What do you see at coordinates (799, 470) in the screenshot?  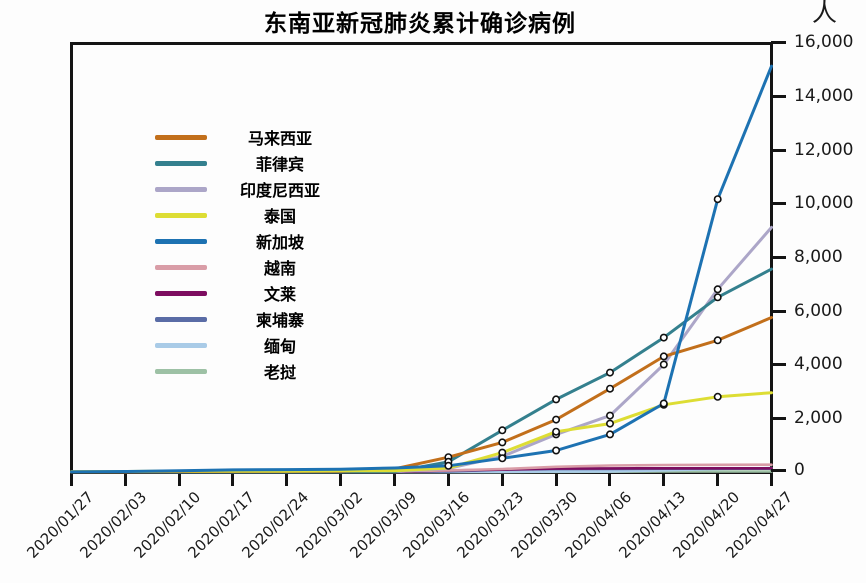 I see `y-axis-tick-label: 0` at bounding box center [799, 470].